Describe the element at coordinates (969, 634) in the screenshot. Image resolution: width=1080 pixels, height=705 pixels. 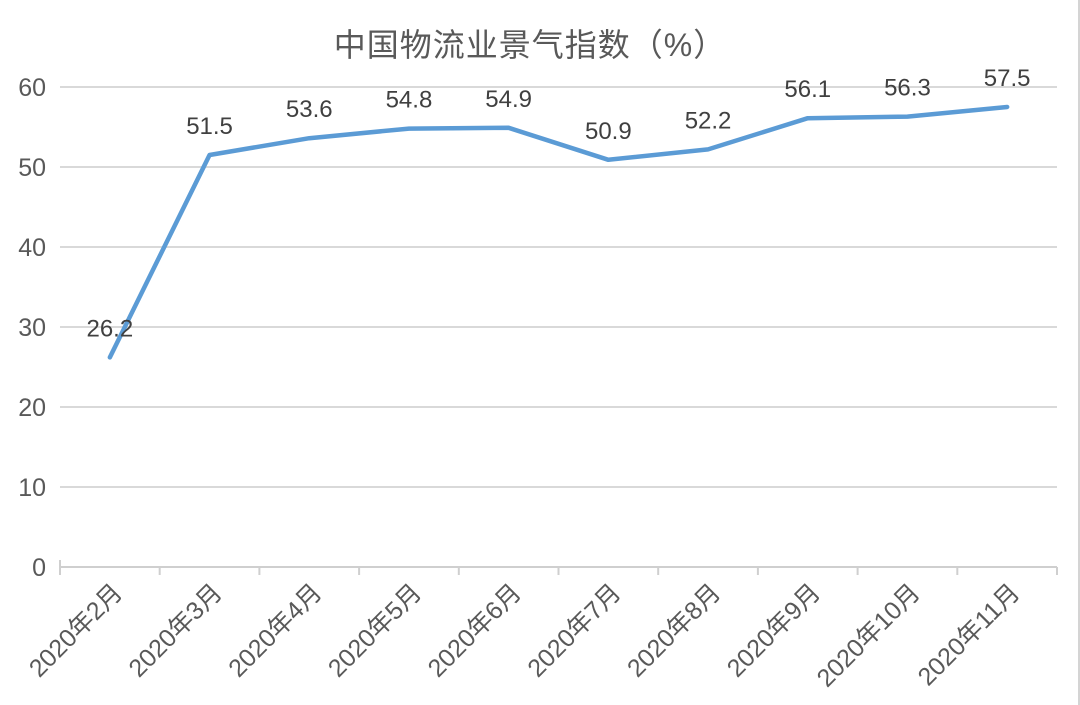
I see `x-axis-tick-label: 2020年11月` at that location.